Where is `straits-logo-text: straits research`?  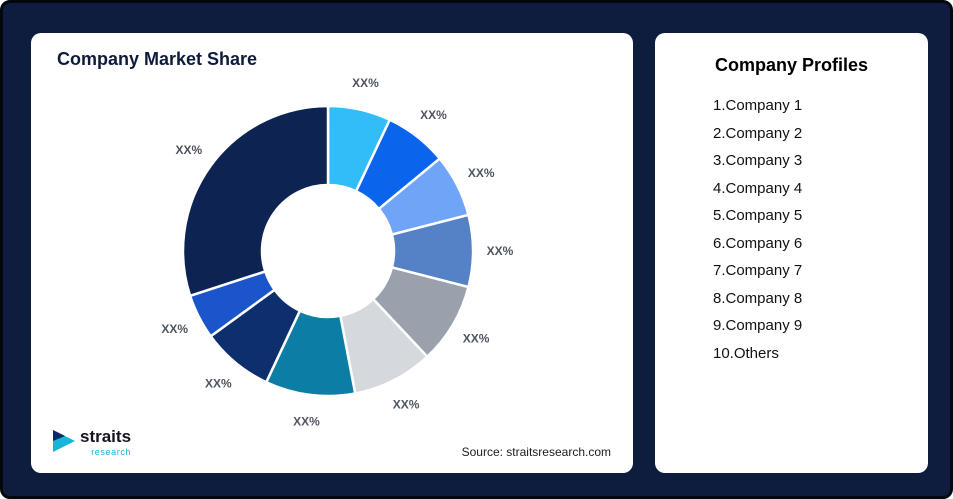
straits-logo-text: straits research is located at coordinates (105, 442).